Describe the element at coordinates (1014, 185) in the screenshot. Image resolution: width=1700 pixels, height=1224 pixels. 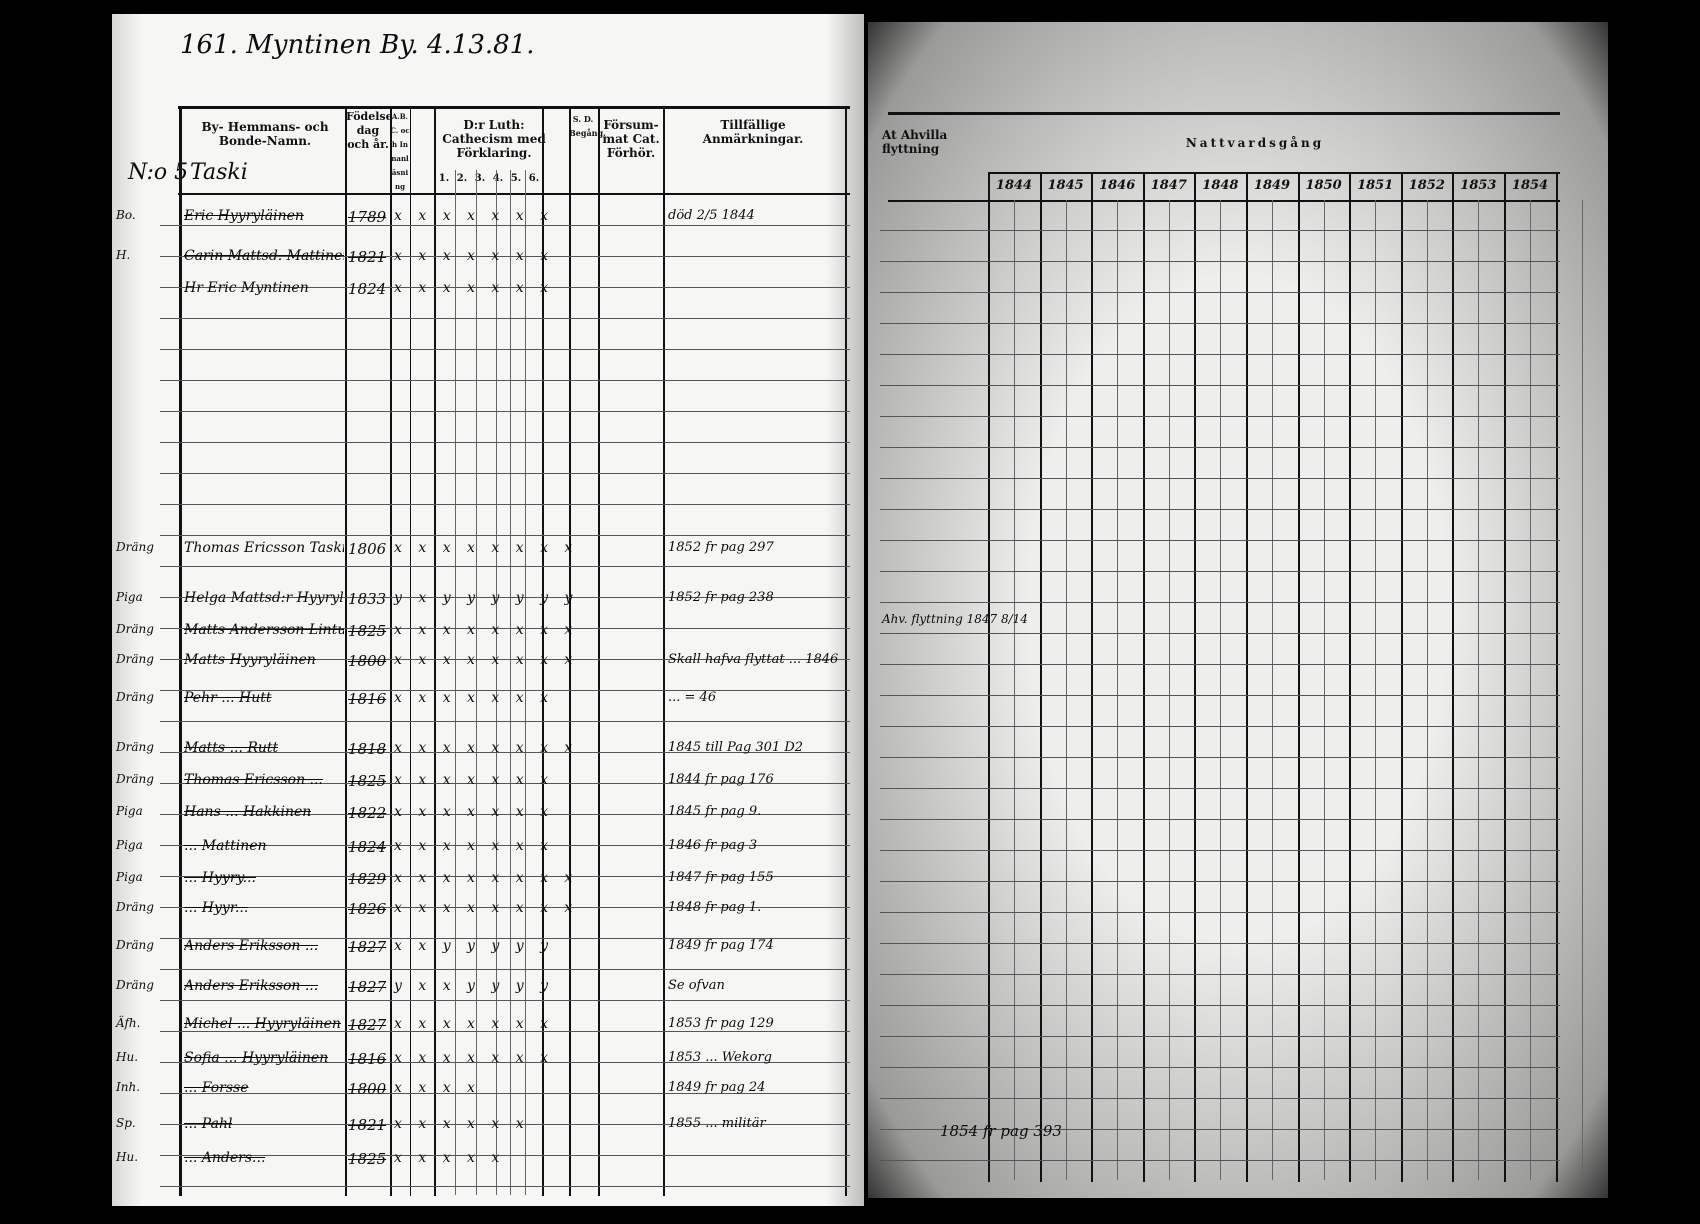
I see `year-header: 1844` at that location.